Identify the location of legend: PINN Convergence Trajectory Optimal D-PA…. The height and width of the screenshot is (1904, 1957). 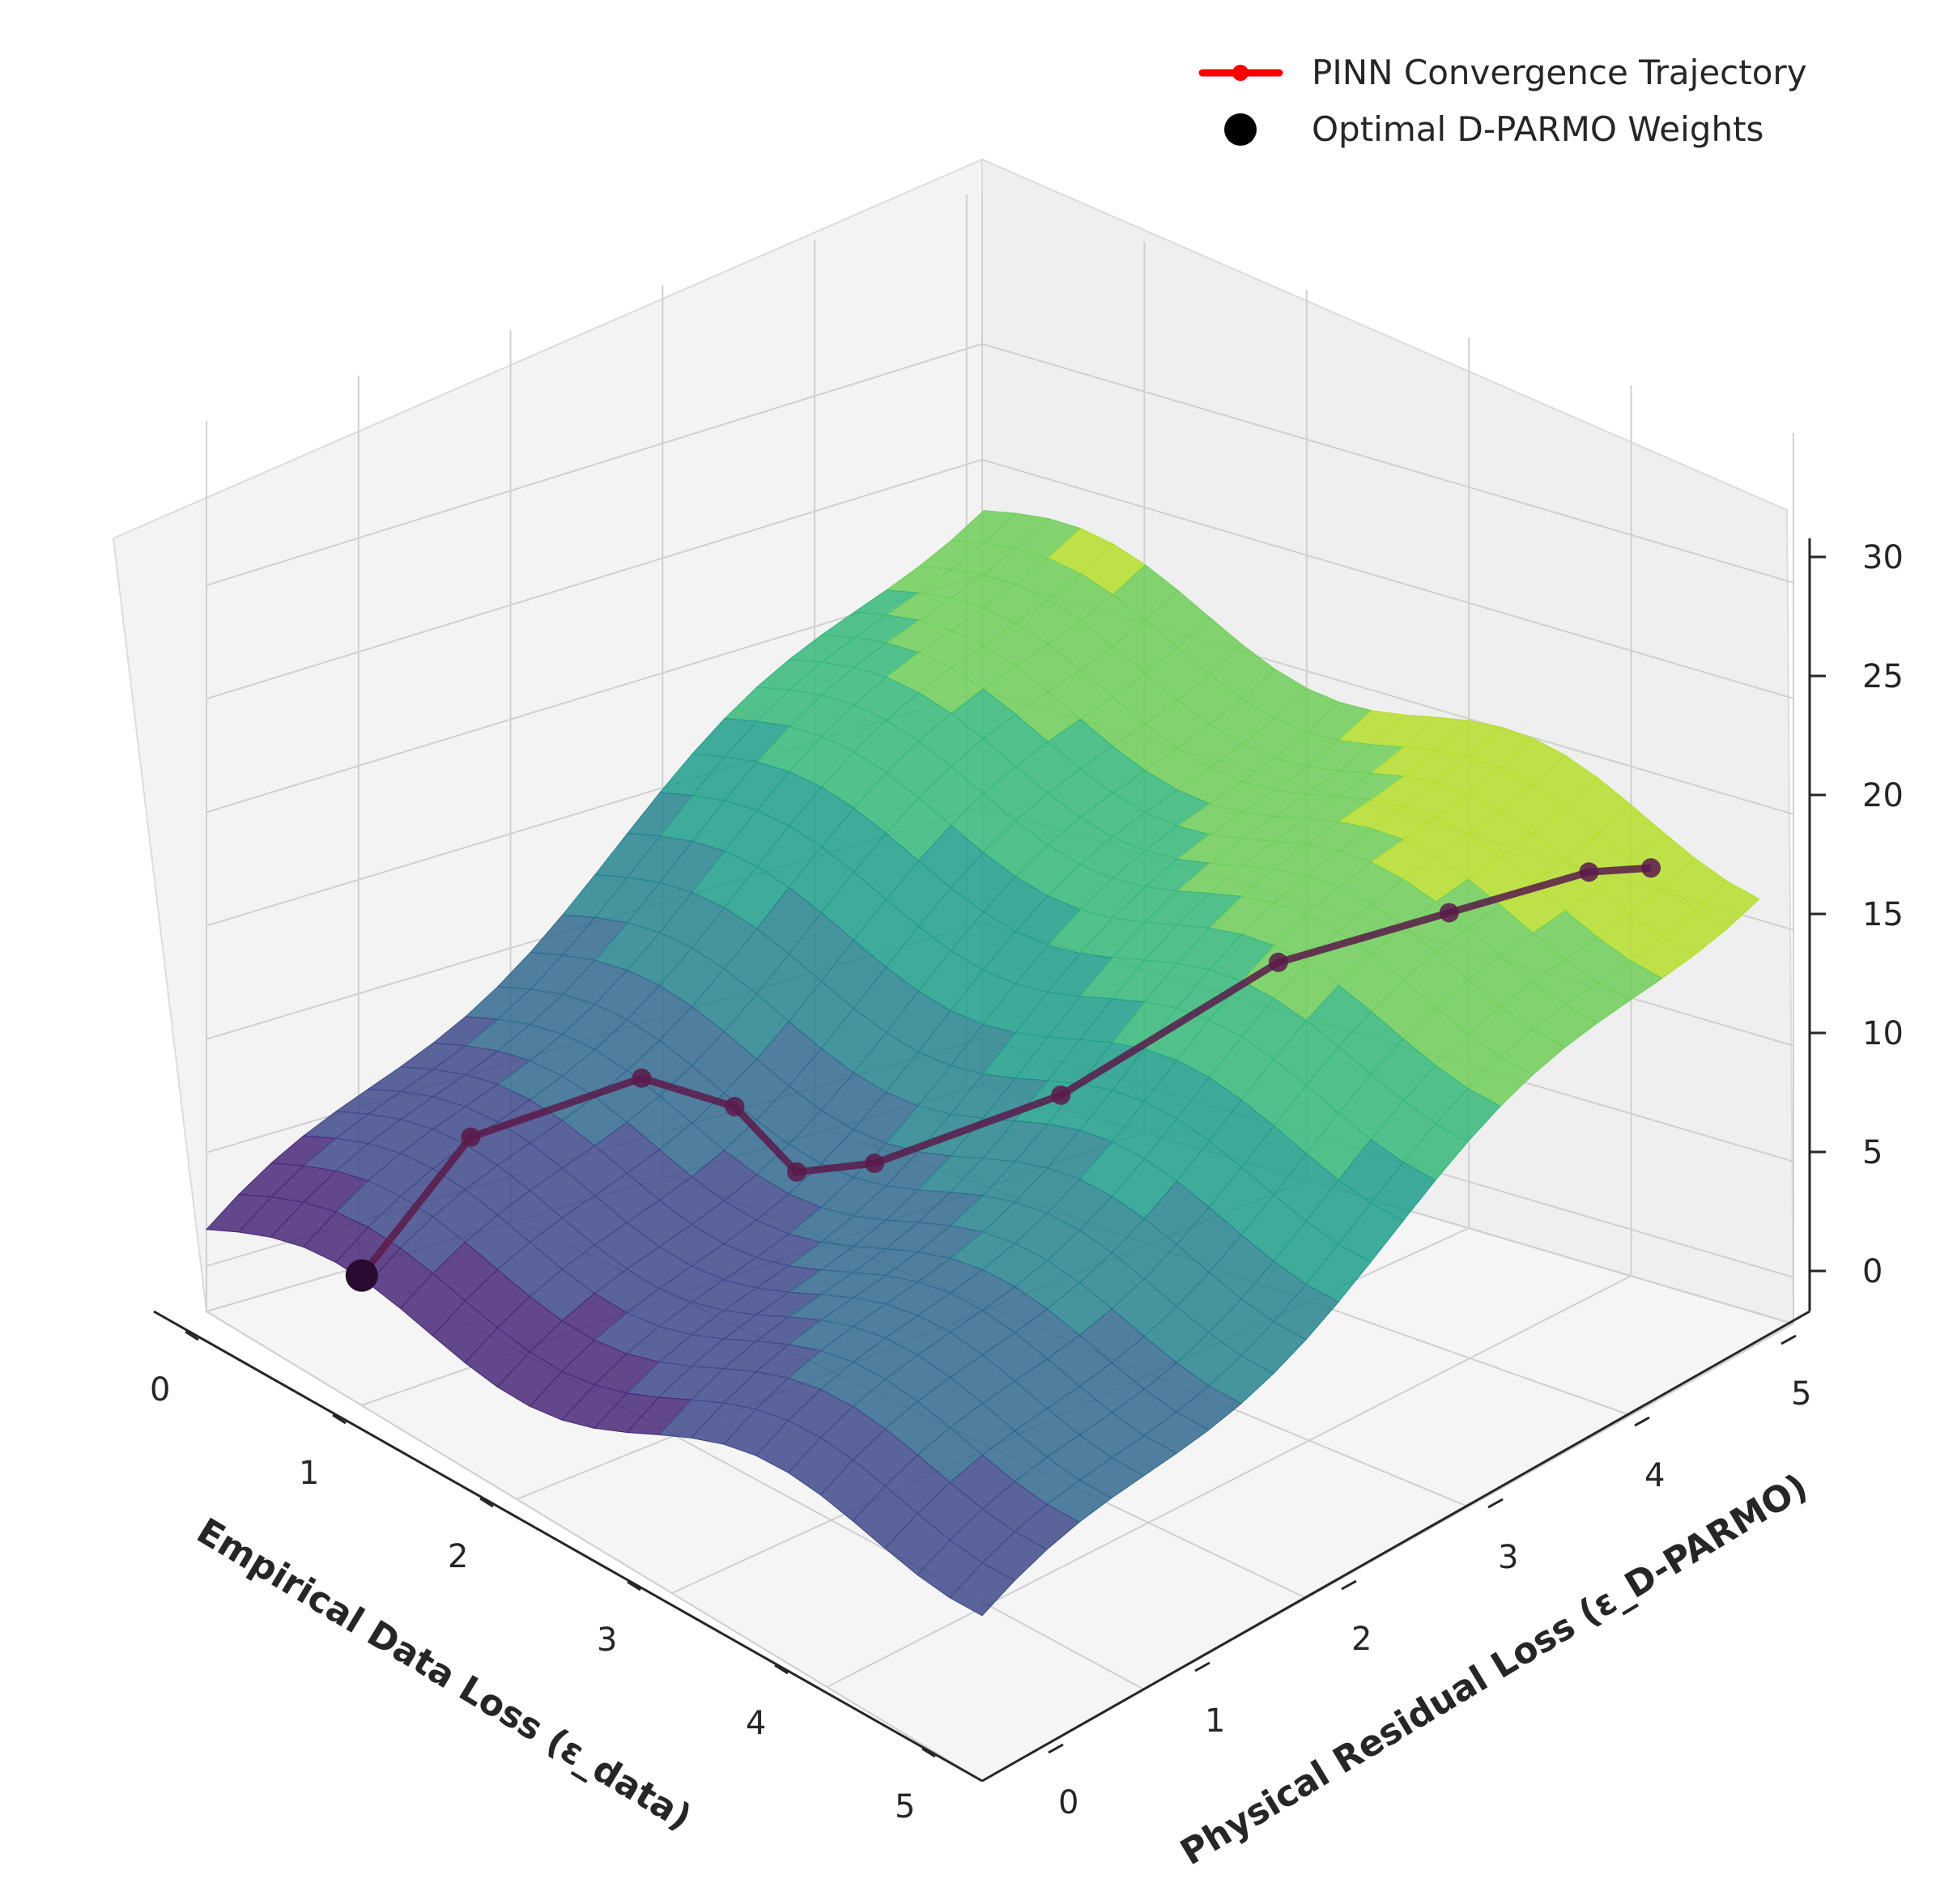
(1502, 101).